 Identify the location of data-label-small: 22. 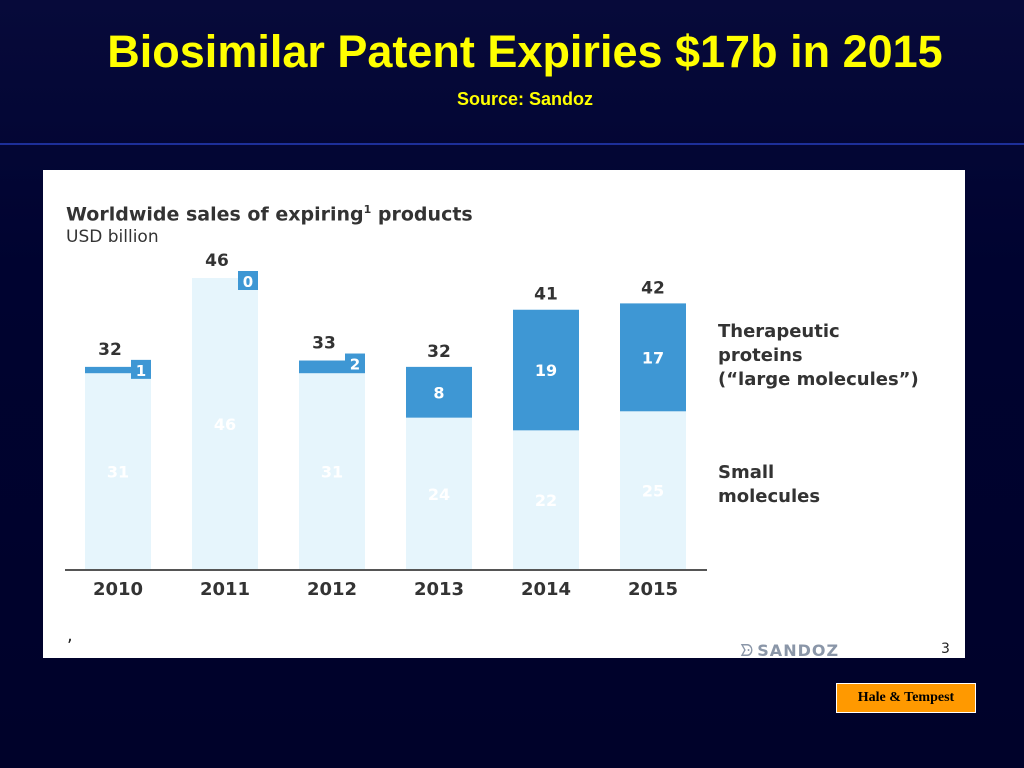
(546, 500).